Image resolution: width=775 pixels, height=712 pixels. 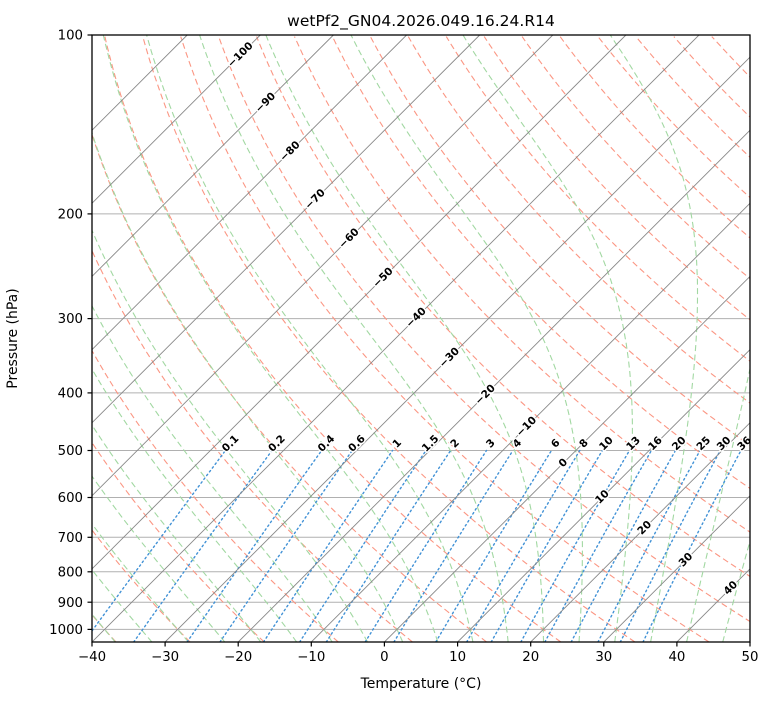 I want to click on y-tick-label: 1000, so click(x=66, y=630).